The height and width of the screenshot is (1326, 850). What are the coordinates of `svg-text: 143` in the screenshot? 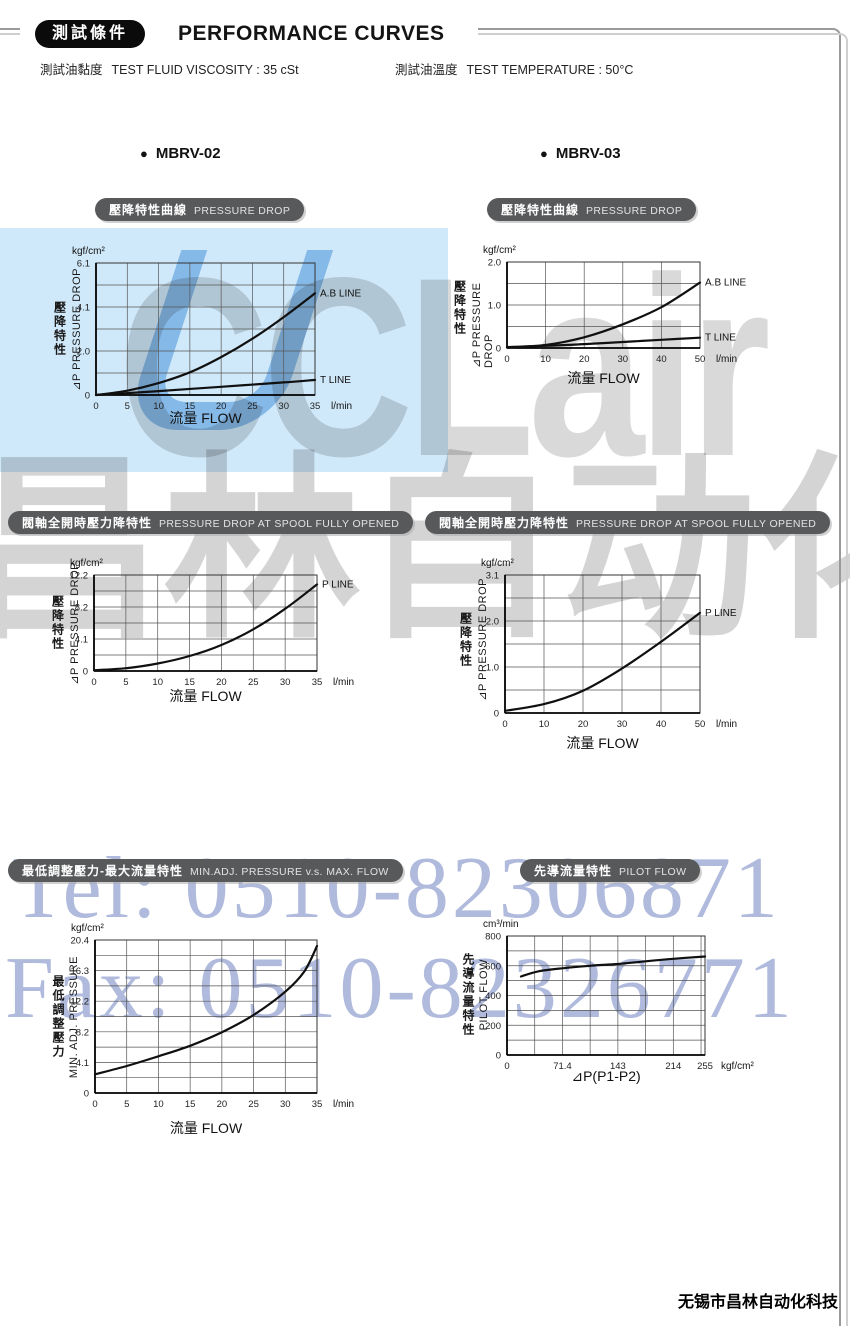 It's located at (618, 1066).